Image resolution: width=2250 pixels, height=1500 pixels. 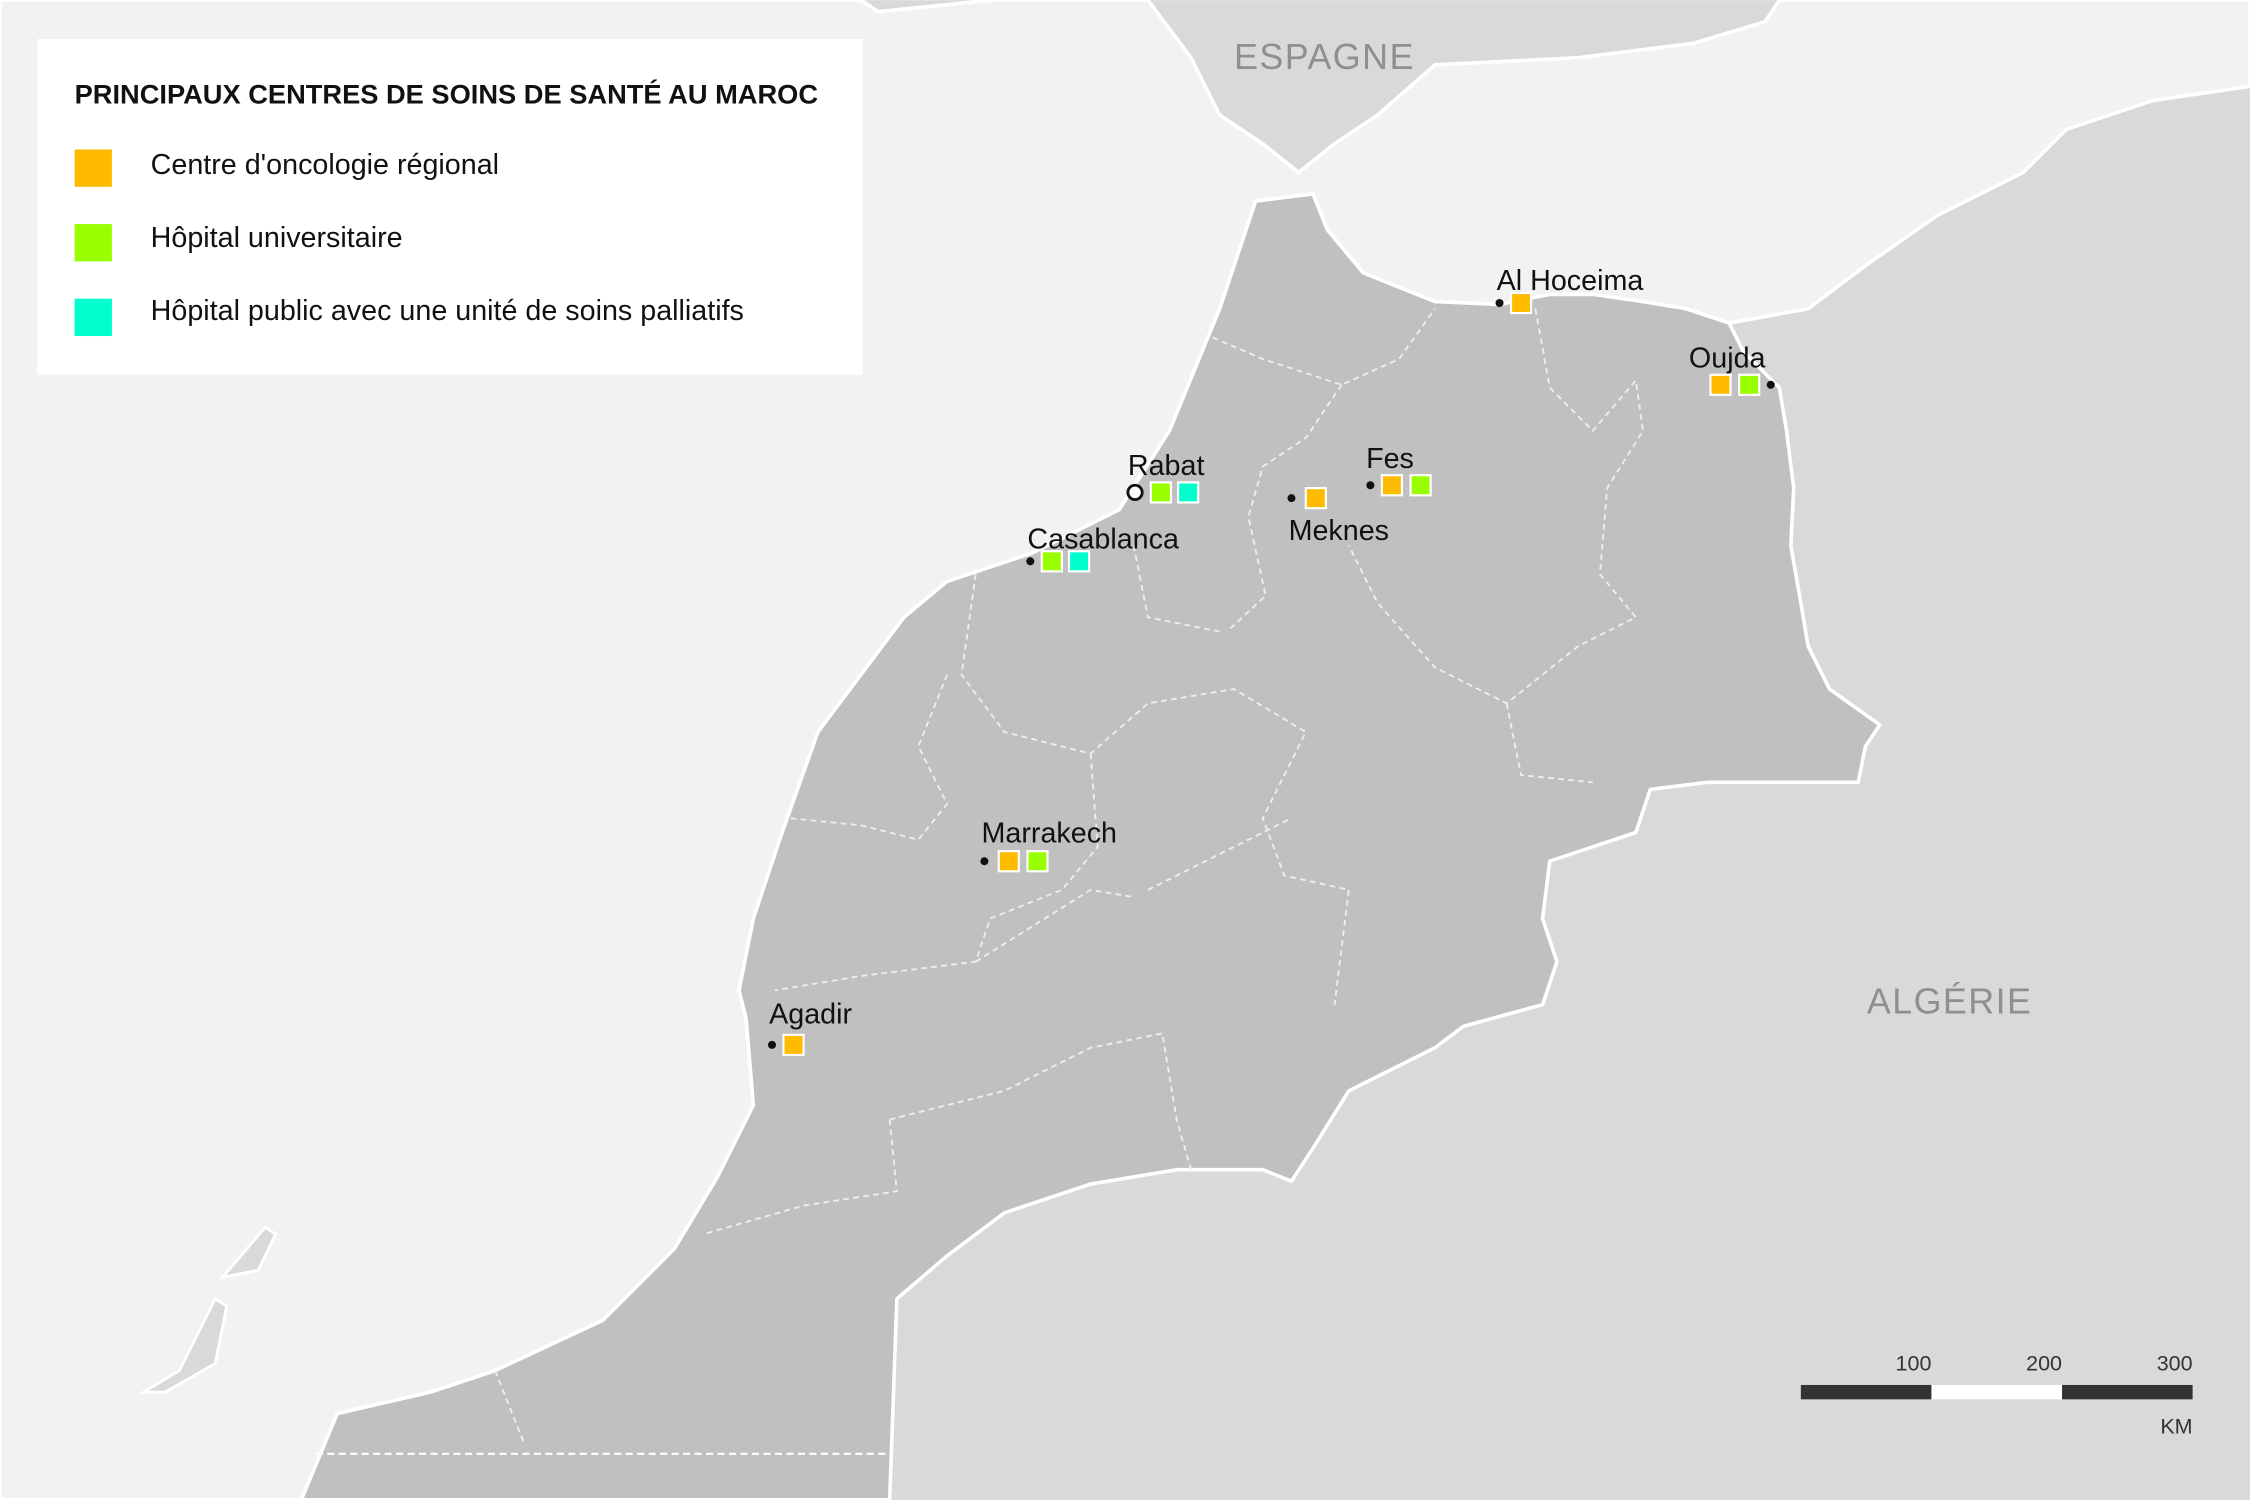 What do you see at coordinates (1103, 539) in the screenshot?
I see `city-label: Casablanca` at bounding box center [1103, 539].